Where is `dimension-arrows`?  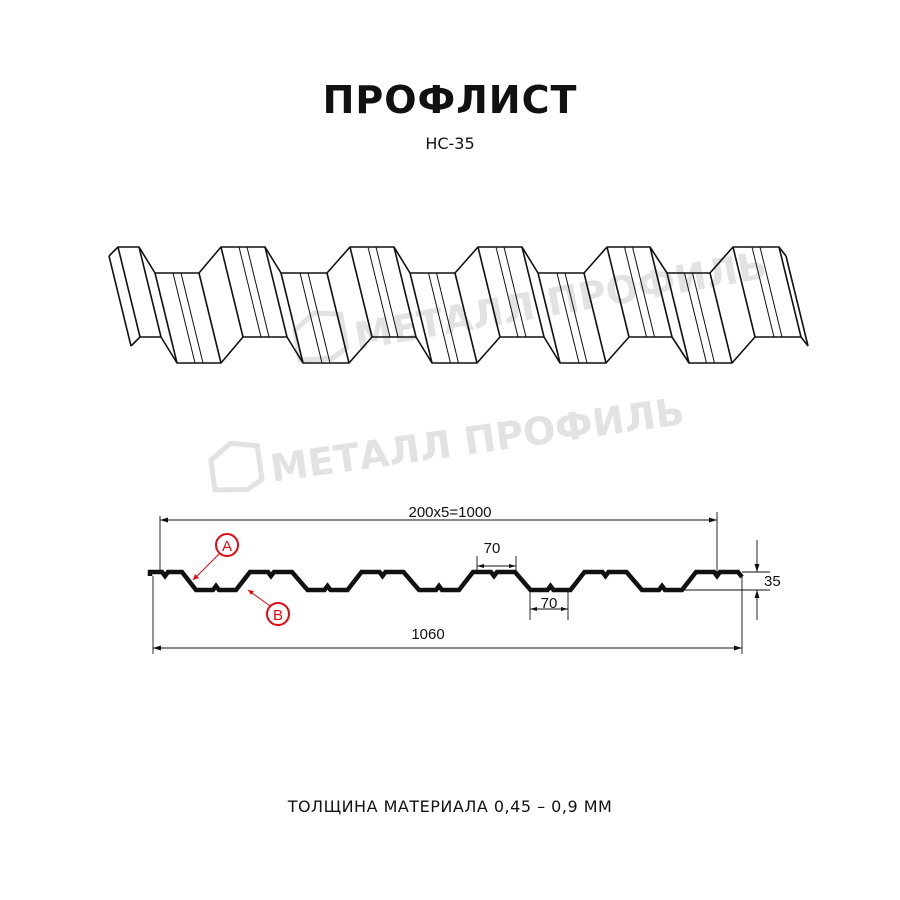
dimension-arrows is located at coordinates (456, 584).